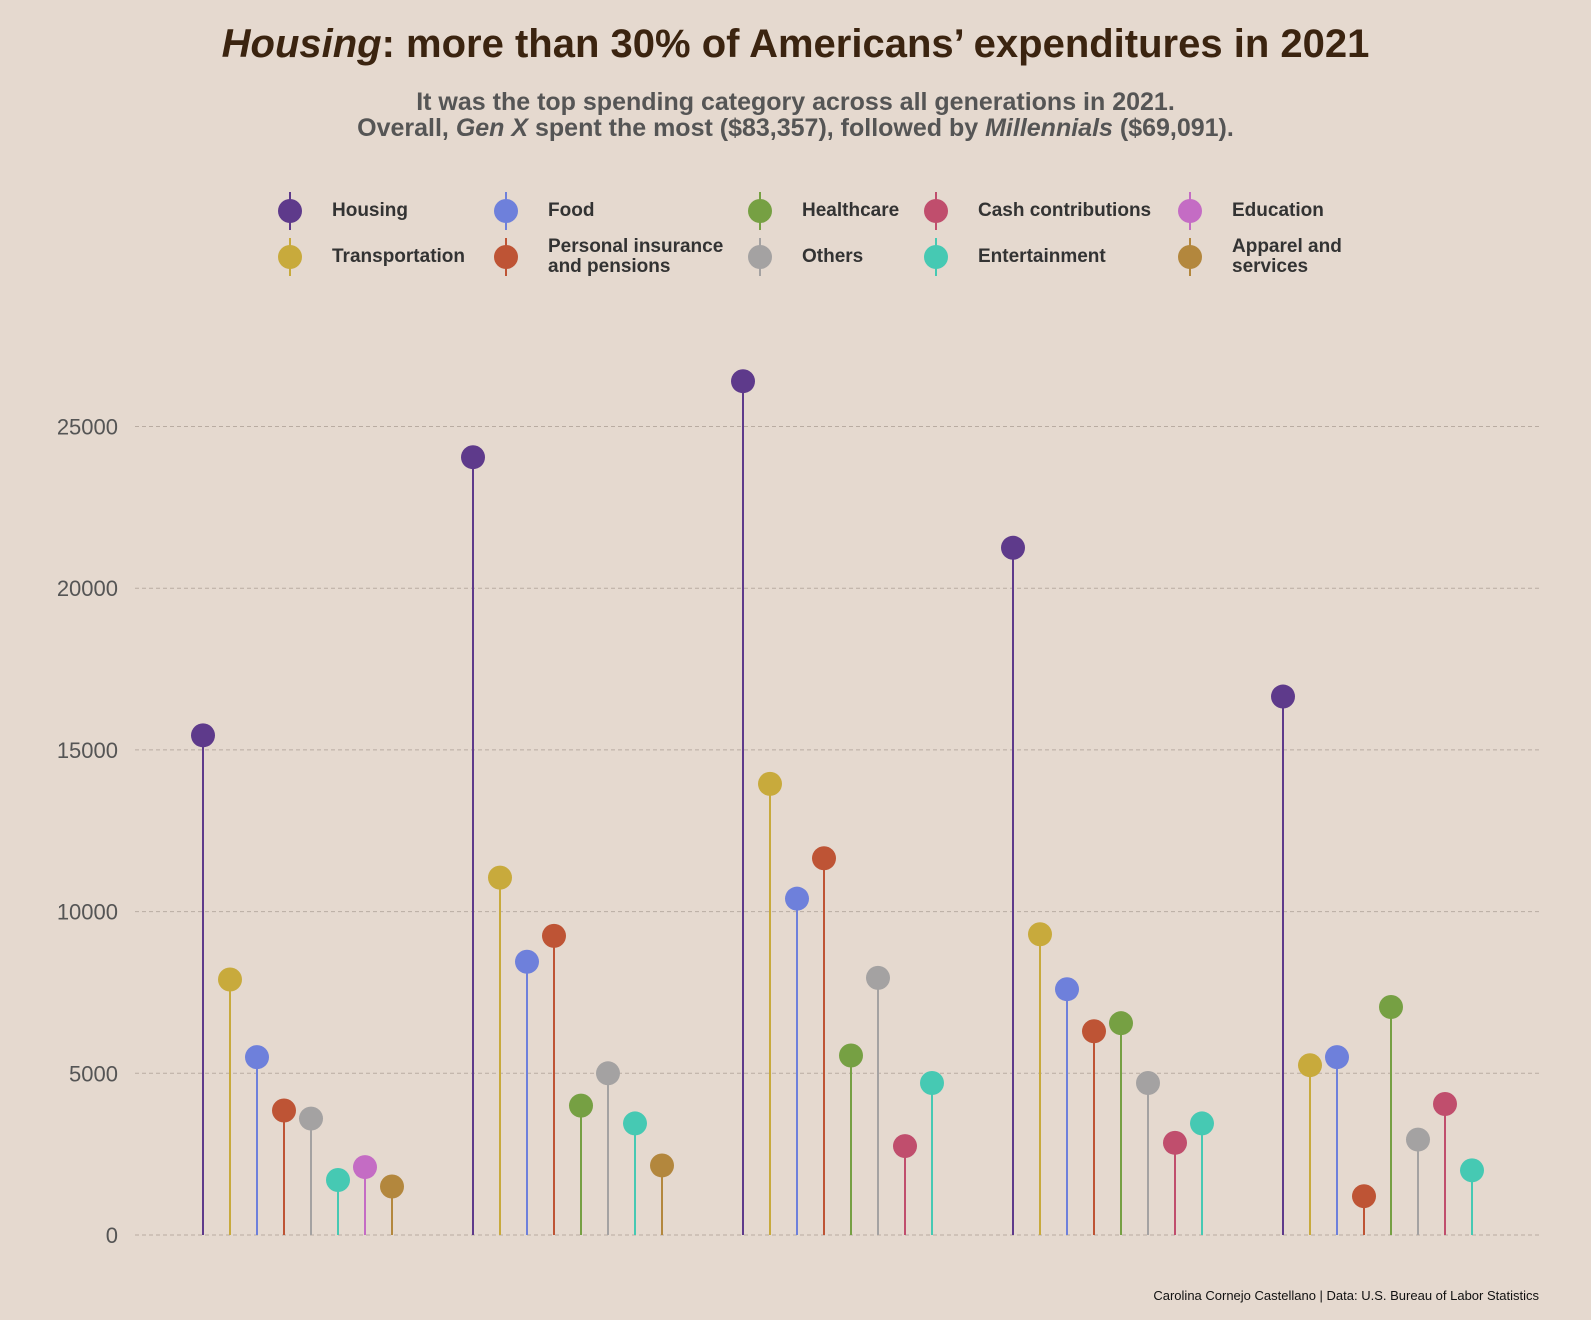 The image size is (1591, 1320). I want to click on y-tick-label: 10000, so click(87, 912).